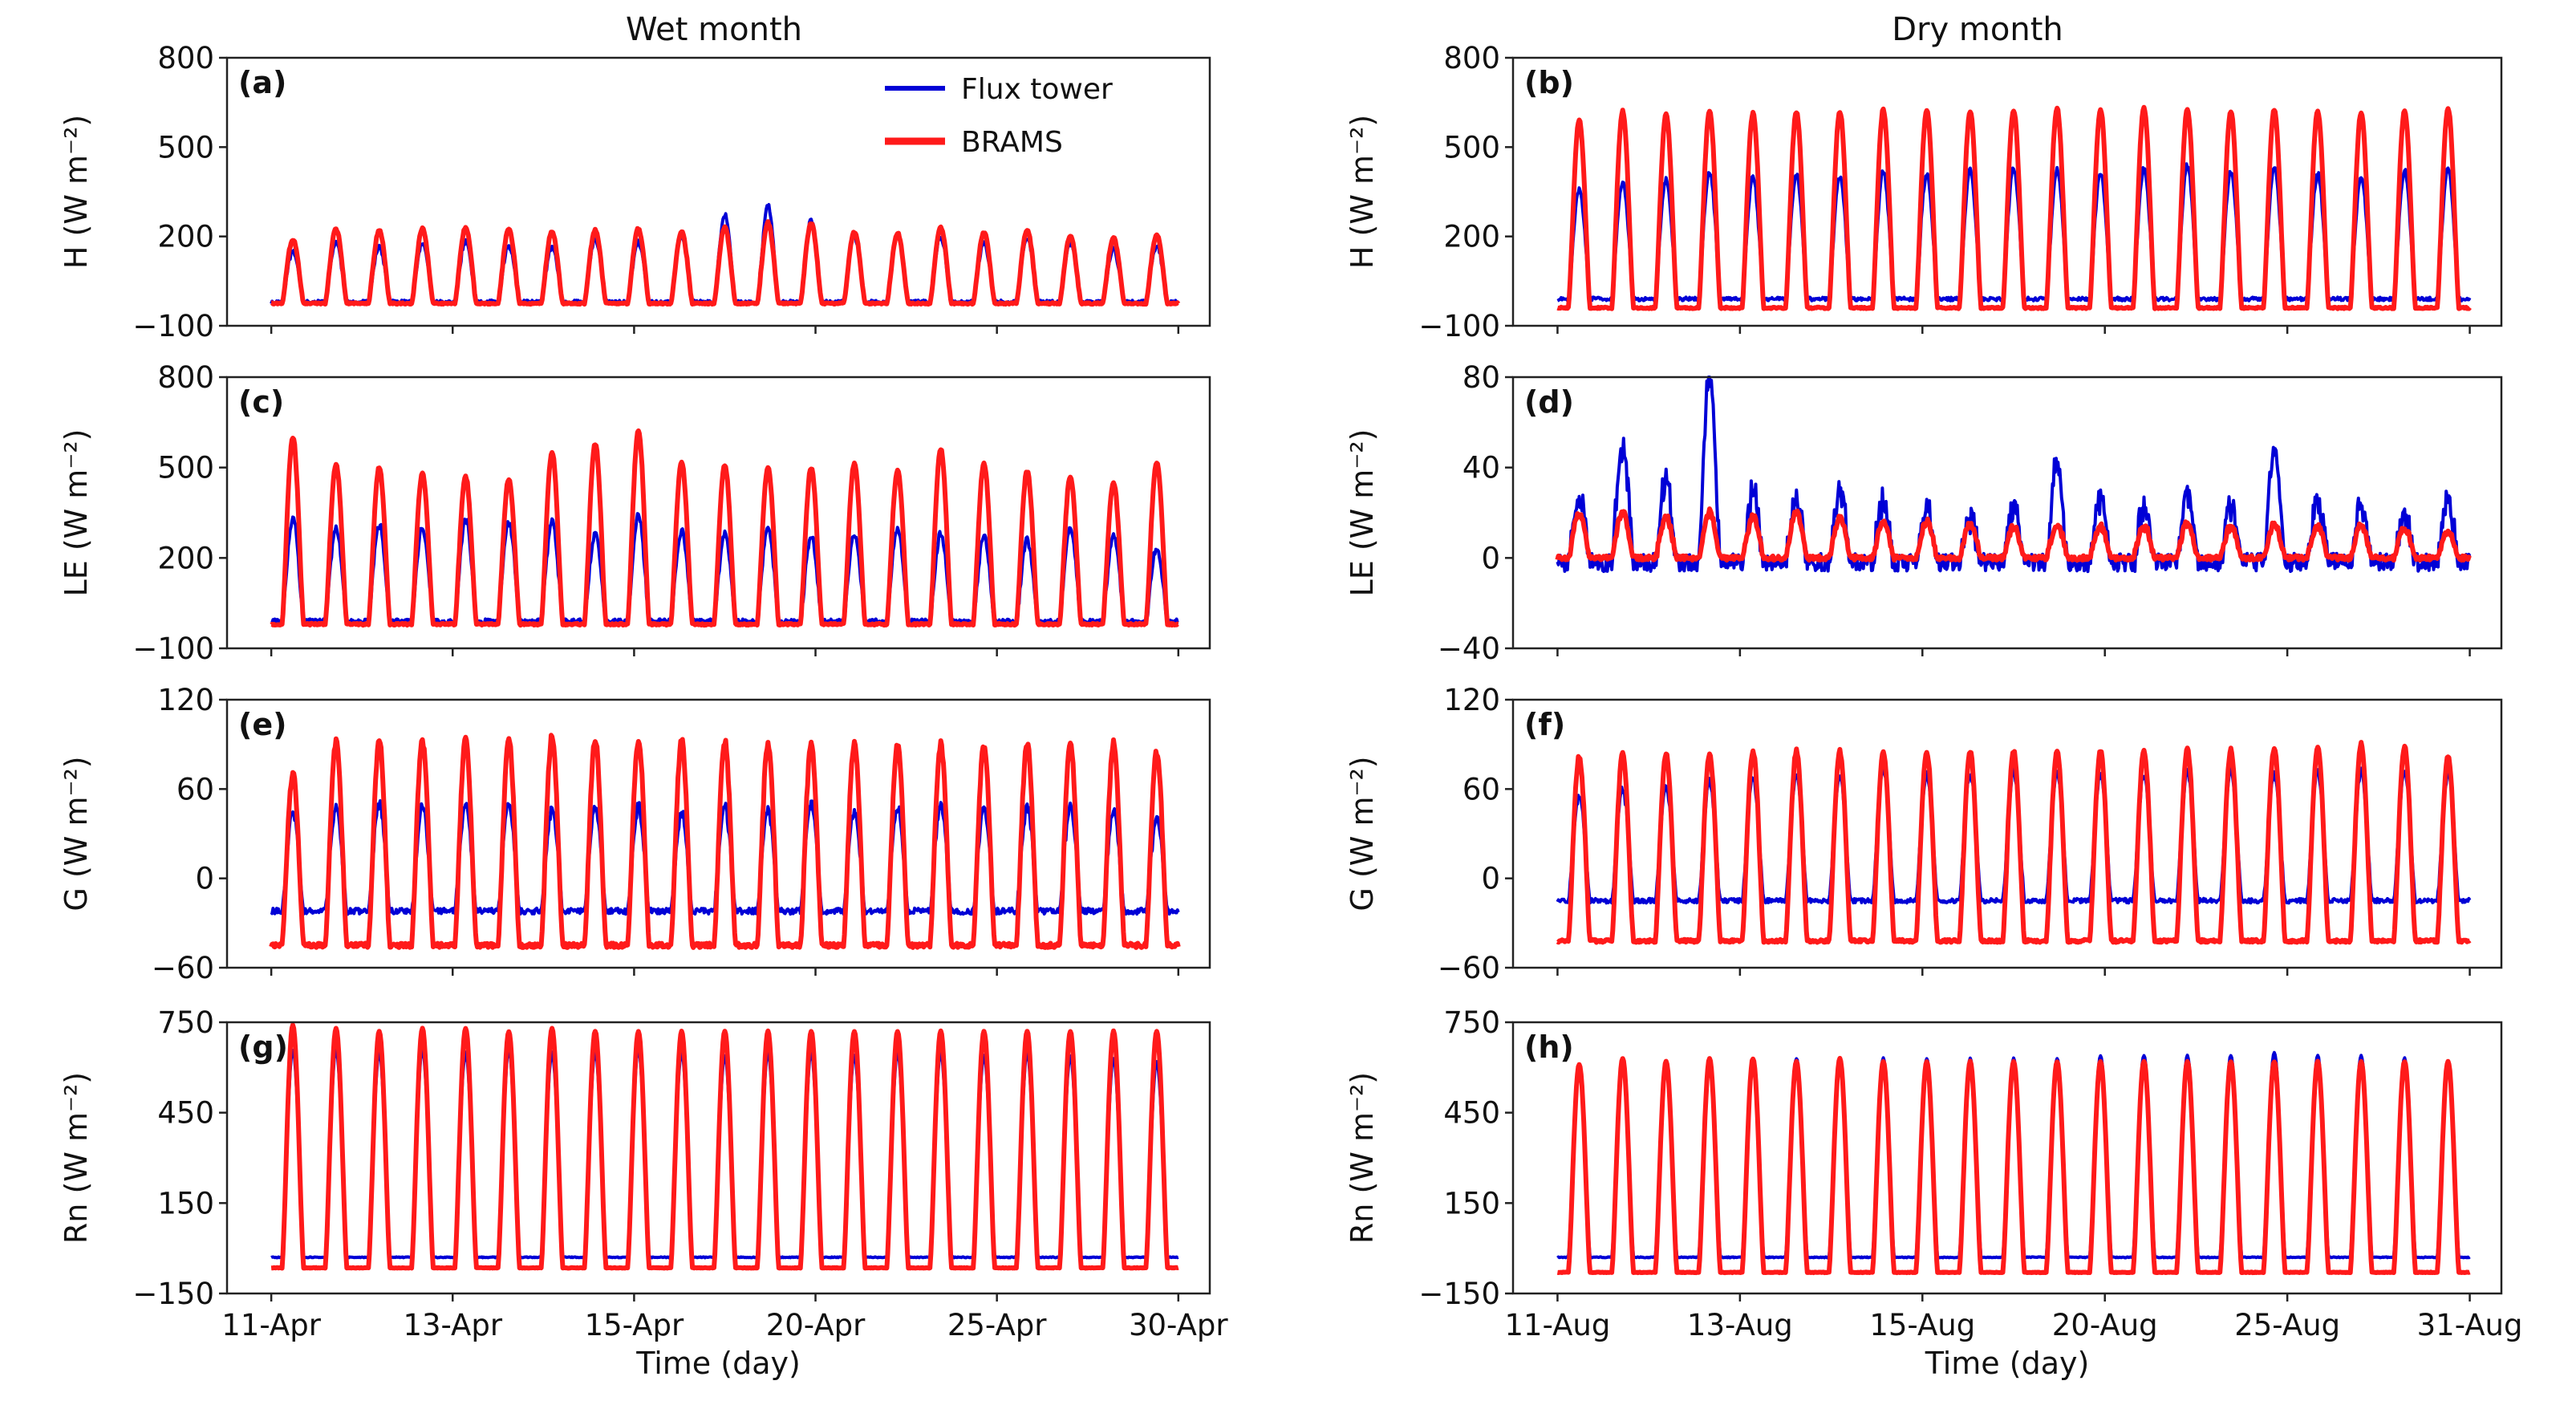 Image resolution: width=2576 pixels, height=1401 pixels. Describe the element at coordinates (724, 568) in the screenshot. I see `series-line-c-flux-tower` at that location.